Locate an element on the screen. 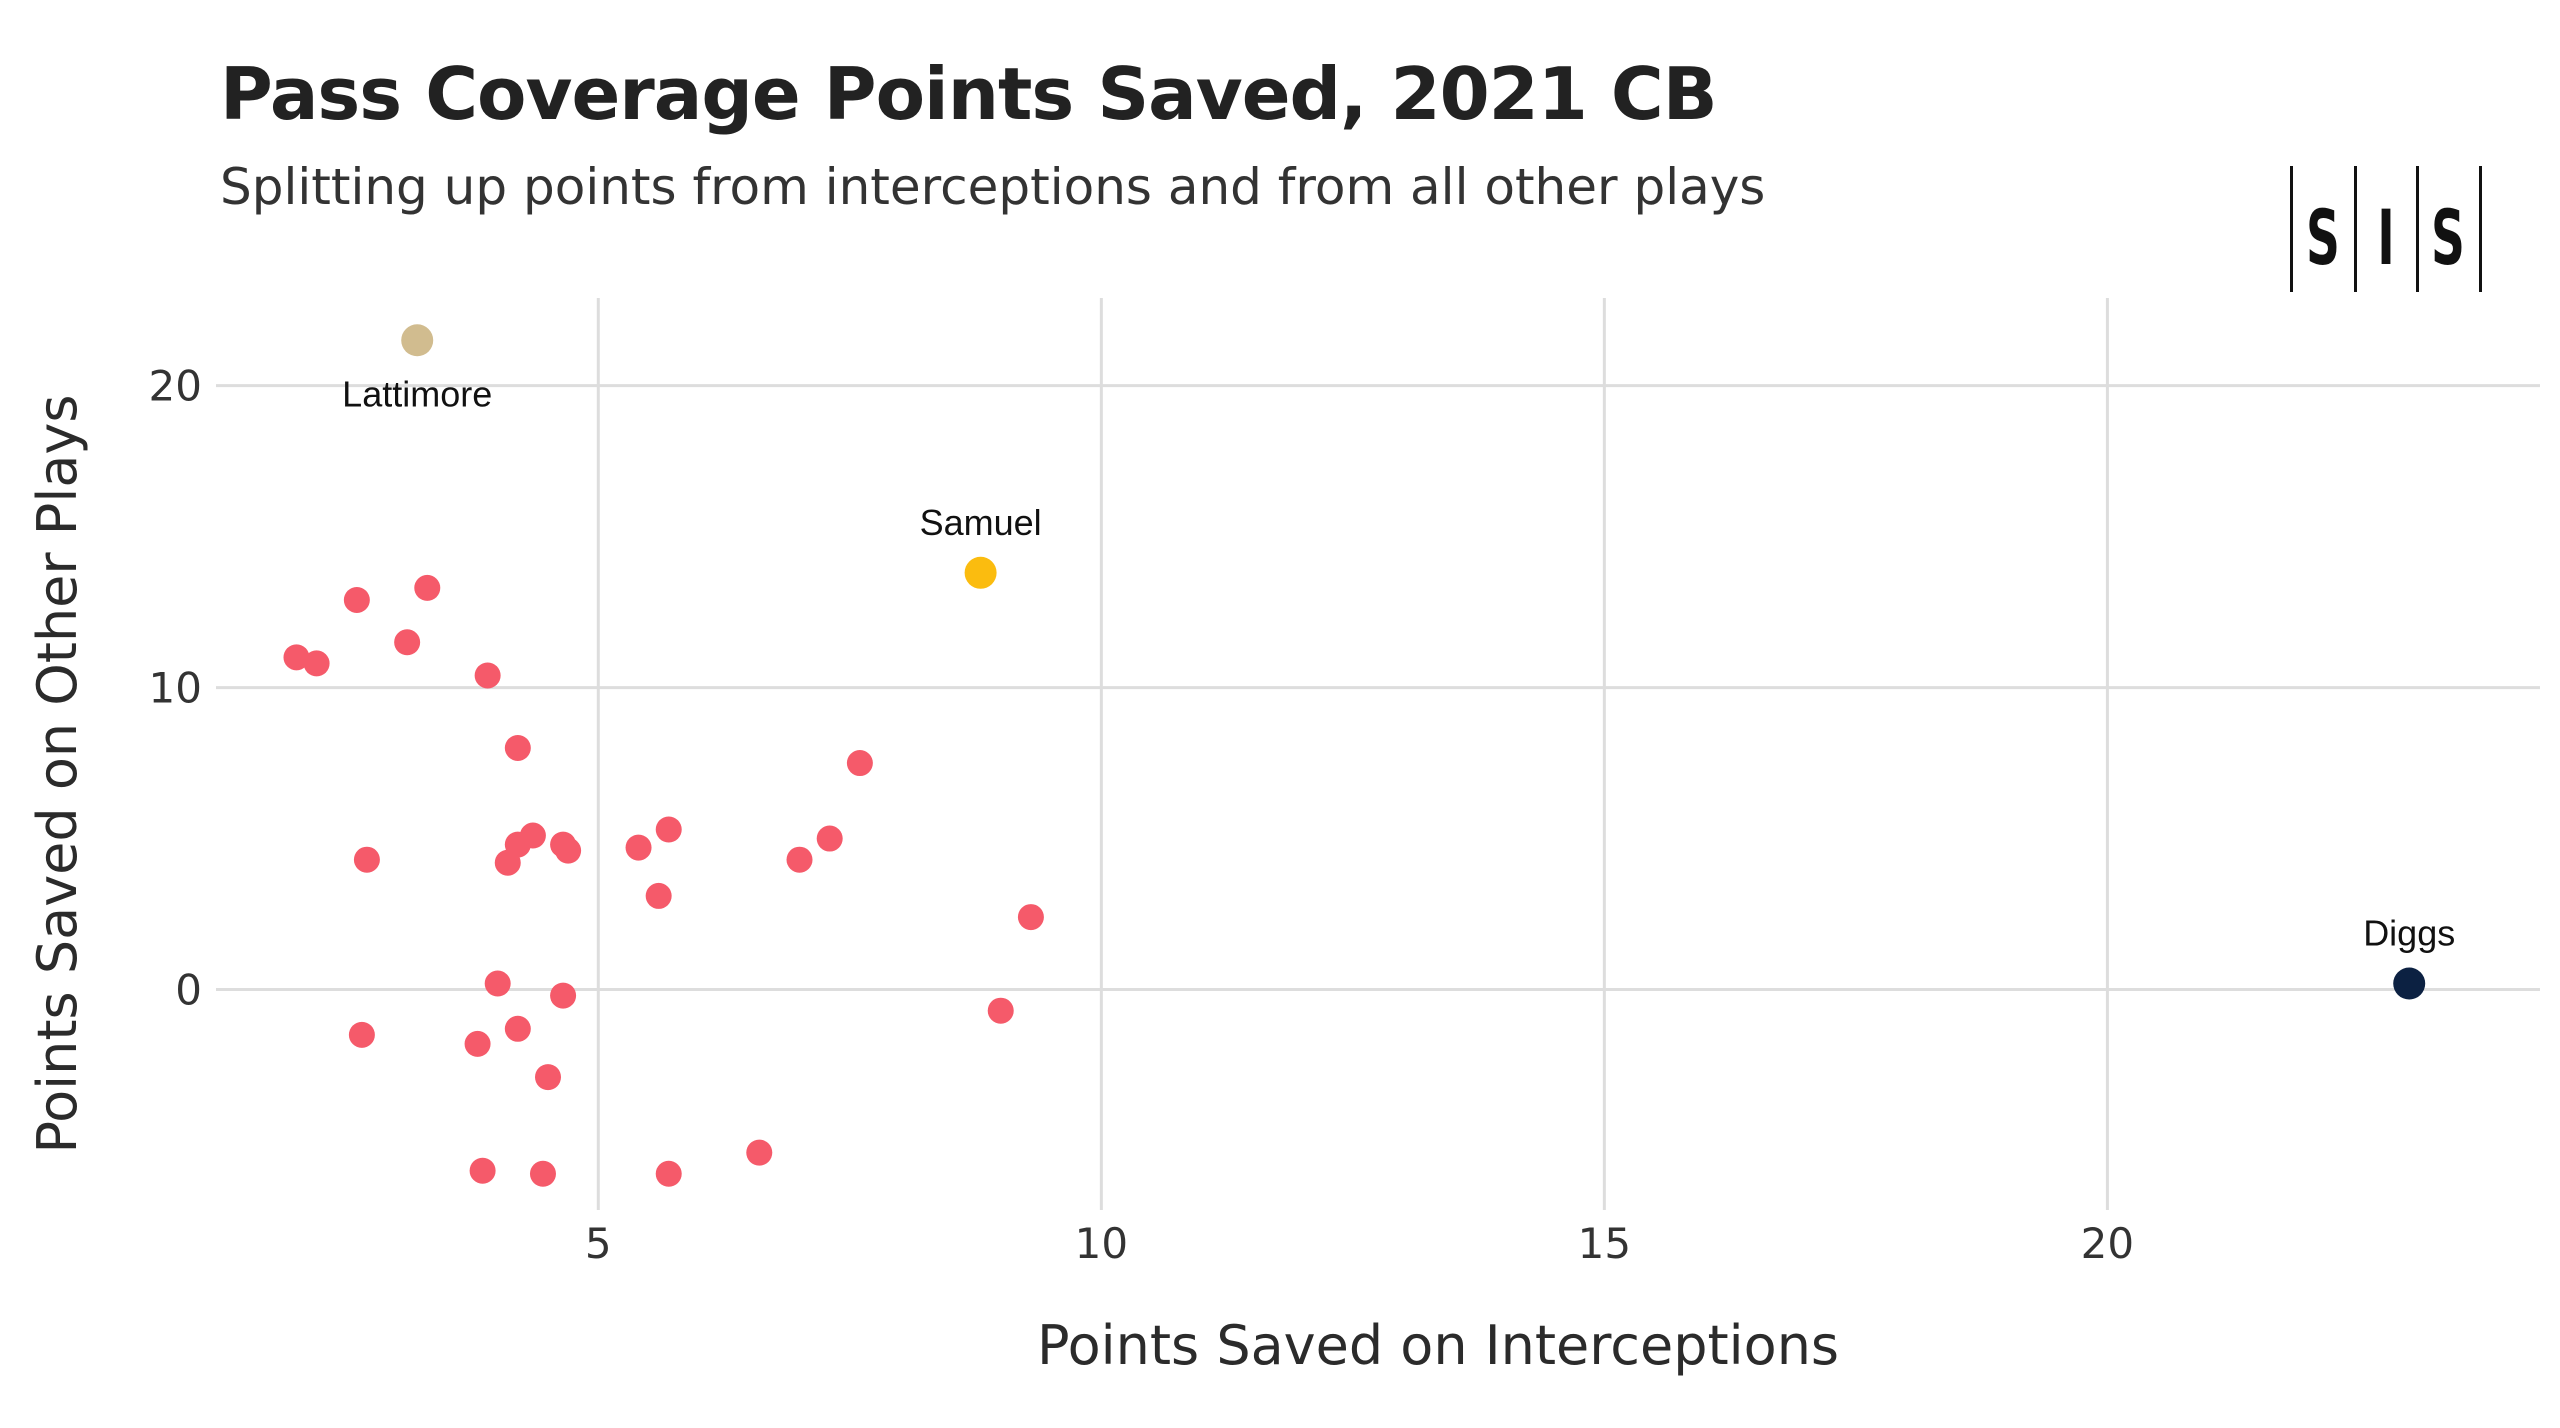  logo-letter-s2: S is located at coordinates (2448, 237).